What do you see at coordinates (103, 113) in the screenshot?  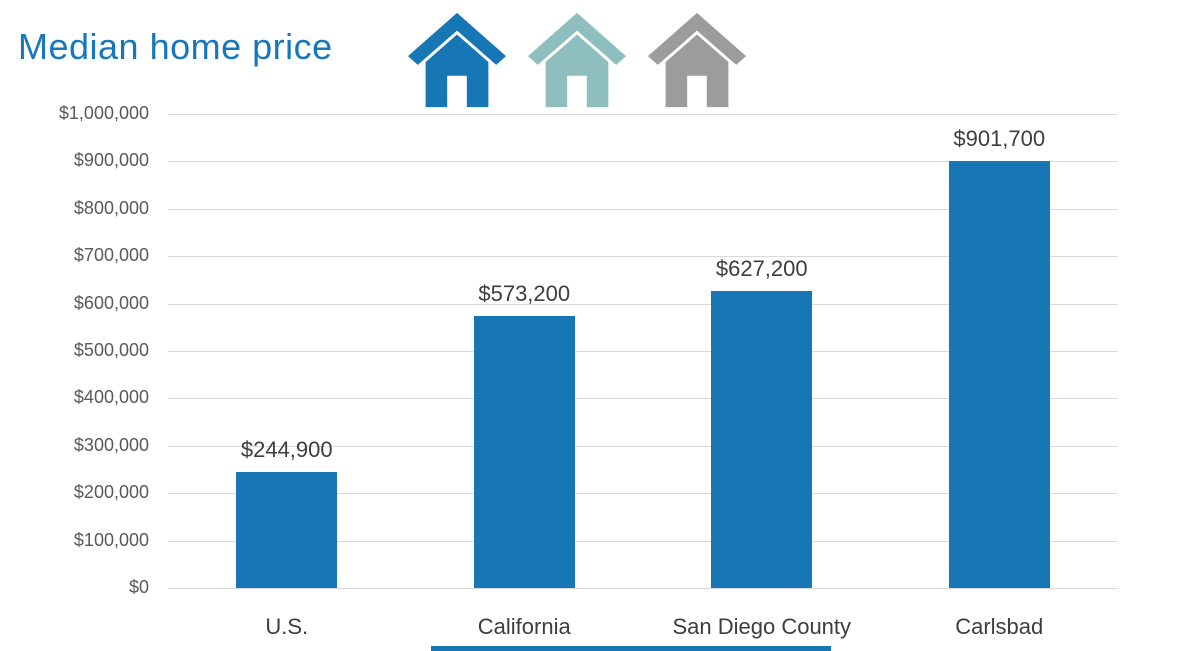 I see `y-tick-label: $1,000,000` at bounding box center [103, 113].